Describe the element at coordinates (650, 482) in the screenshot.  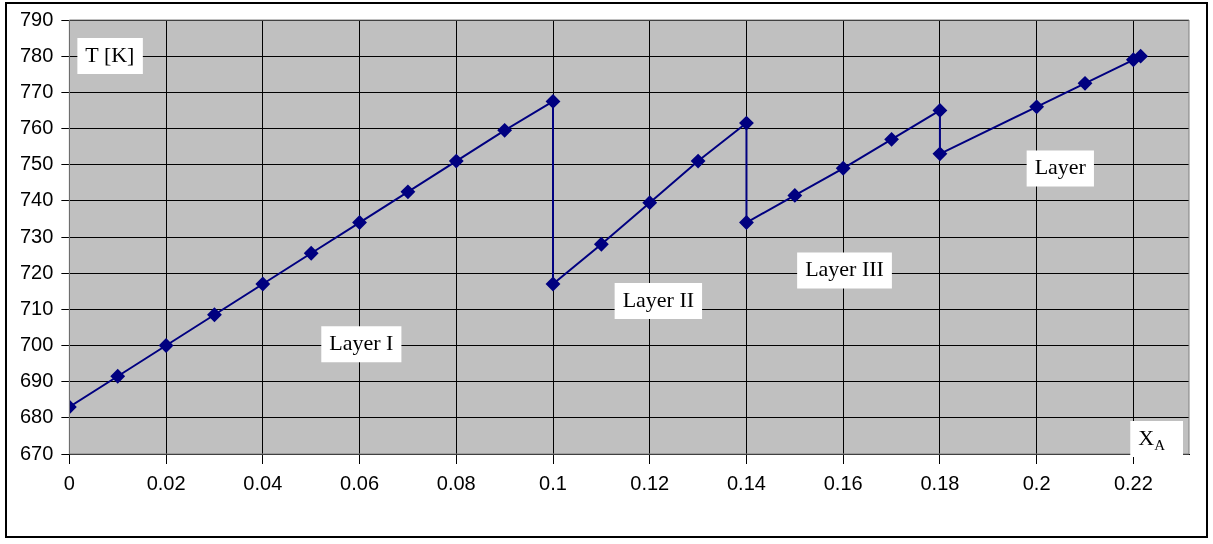
I see `x-tick-label: 0.12` at that location.